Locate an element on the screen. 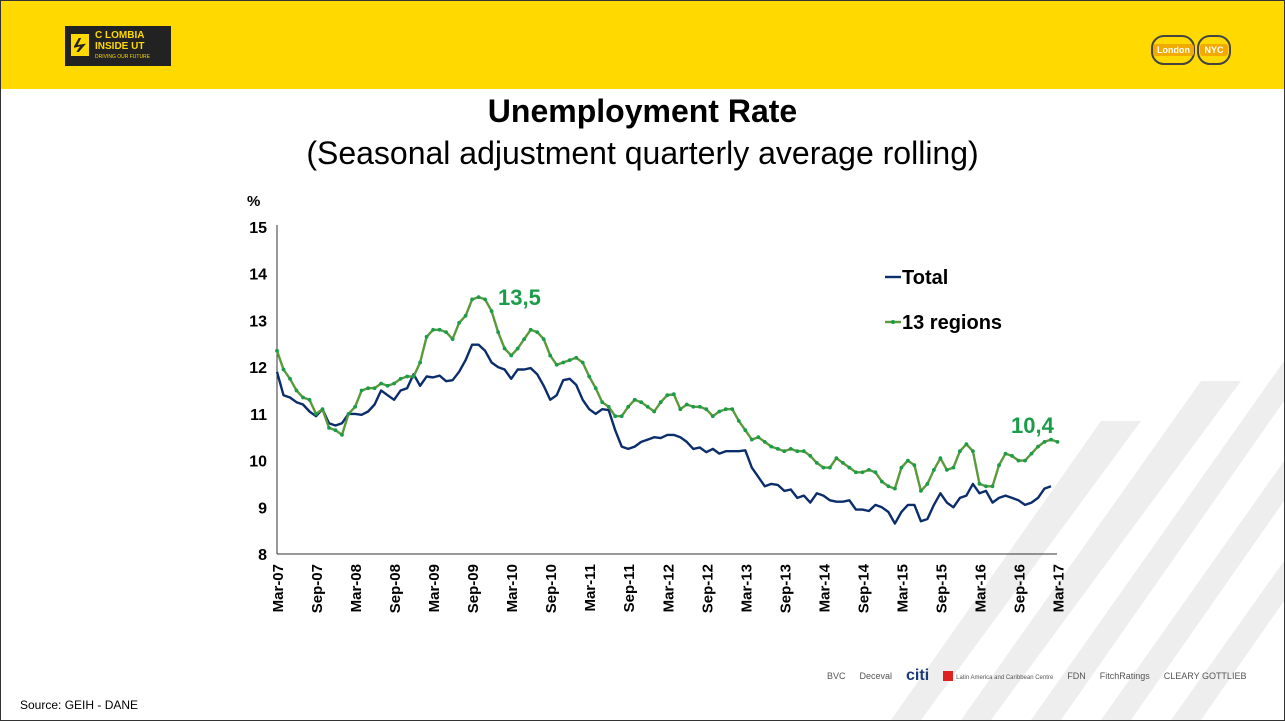 Image resolution: width=1285 pixels, height=721 pixels. logo-tagline: DRIVING OUR FUTURE is located at coordinates (122, 57).